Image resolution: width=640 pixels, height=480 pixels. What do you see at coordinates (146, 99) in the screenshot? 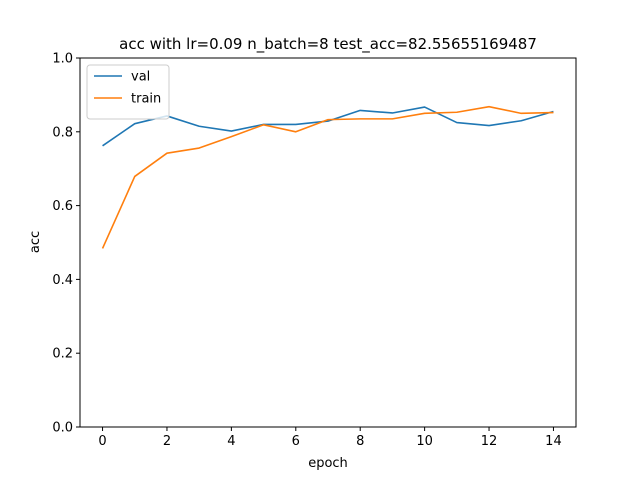
I see `legend-label-train: train` at bounding box center [146, 99].